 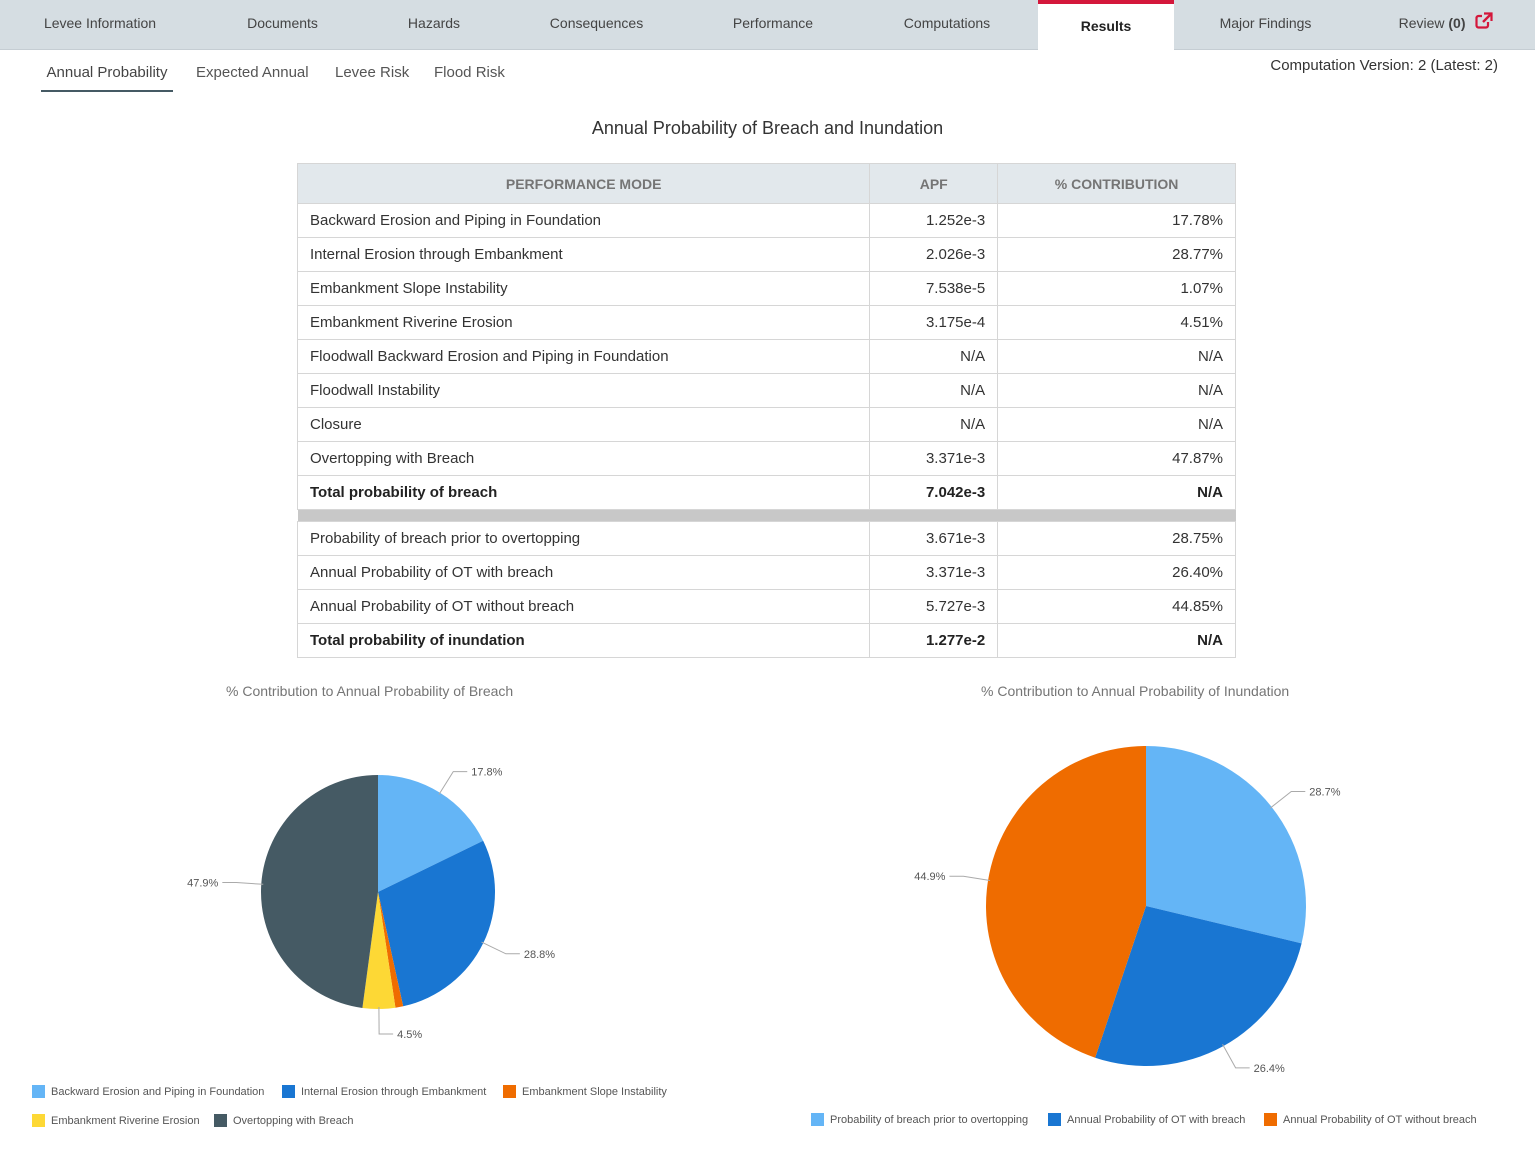 What do you see at coordinates (934, 492) in the screenshot?
I see `apf-cell: 7.042e-3` at bounding box center [934, 492].